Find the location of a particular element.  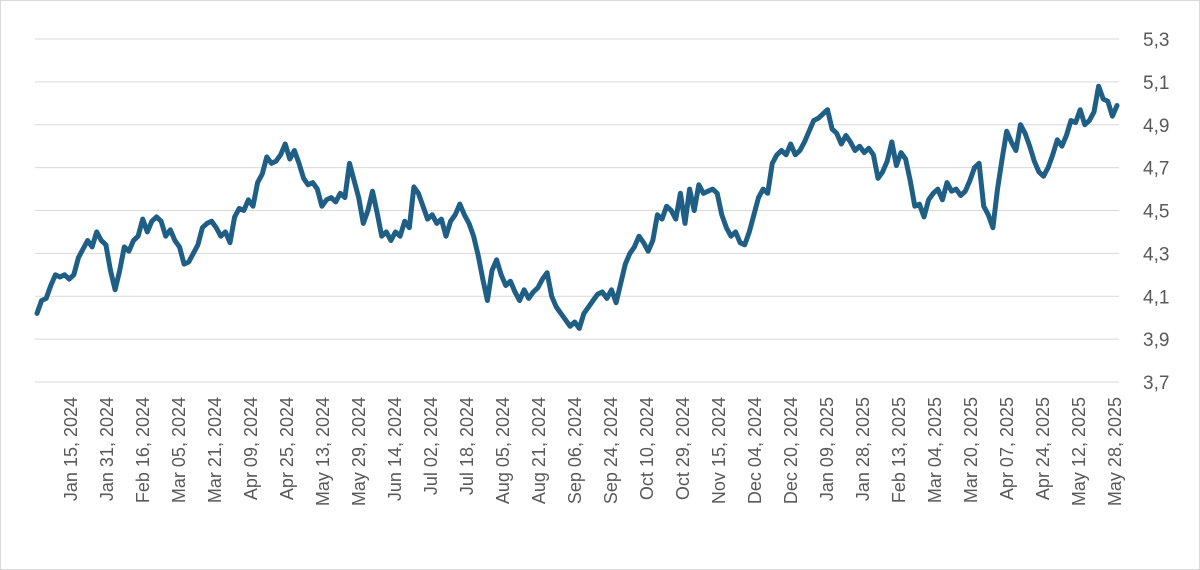

y-tick-label: 3,9 is located at coordinates (1156, 340).